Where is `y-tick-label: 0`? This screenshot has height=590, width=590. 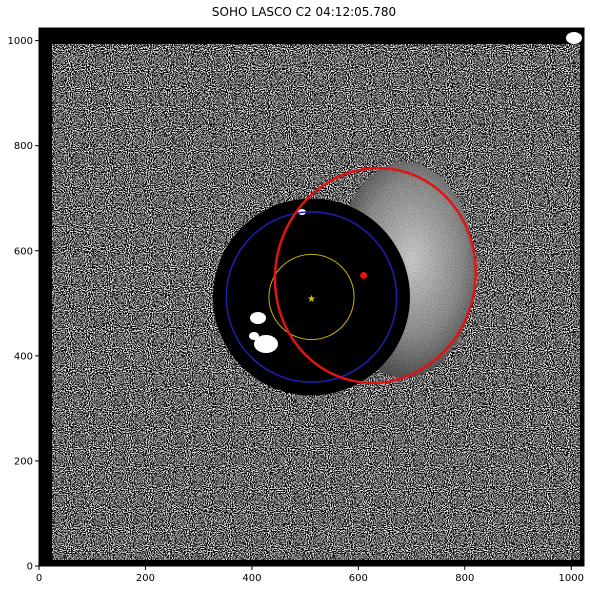 y-tick-label: 0 is located at coordinates (30, 567).